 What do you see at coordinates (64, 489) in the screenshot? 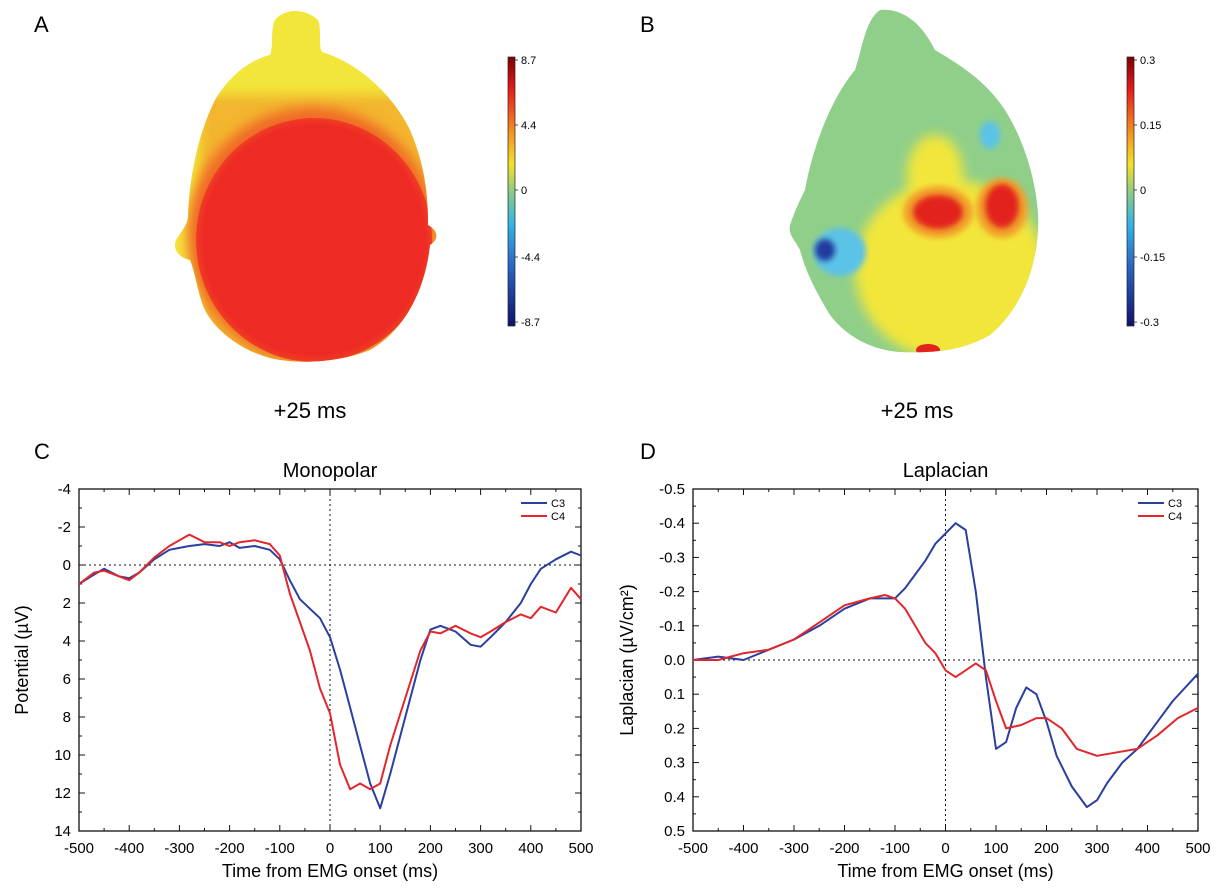
I see `y-tick-label: -4` at bounding box center [64, 489].